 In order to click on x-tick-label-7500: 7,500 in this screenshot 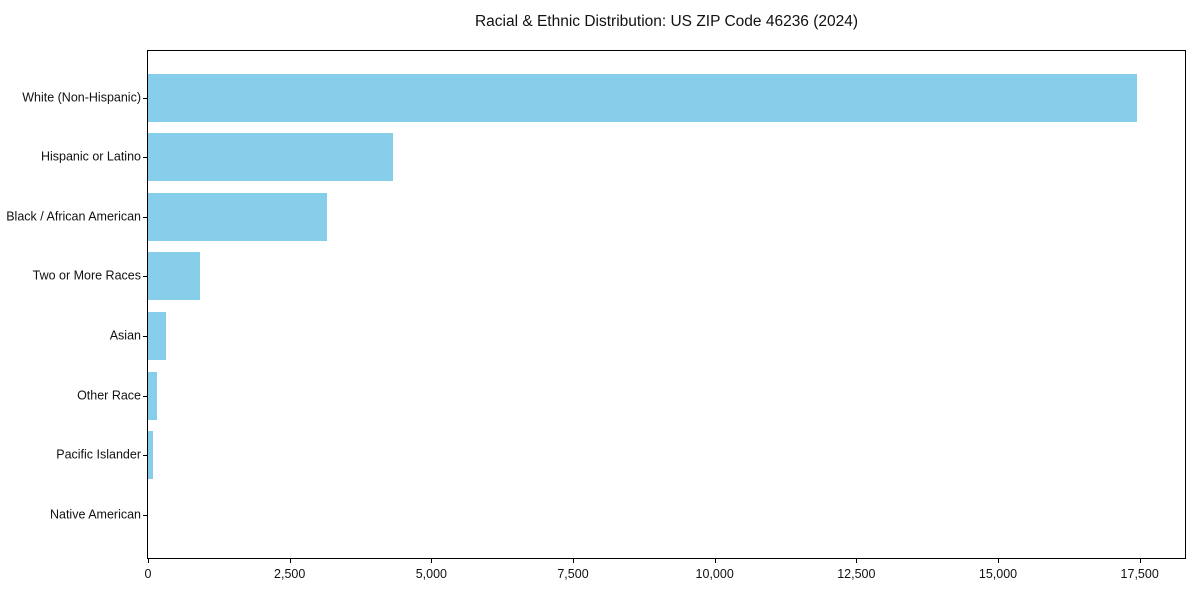, I will do `click(573, 574)`.